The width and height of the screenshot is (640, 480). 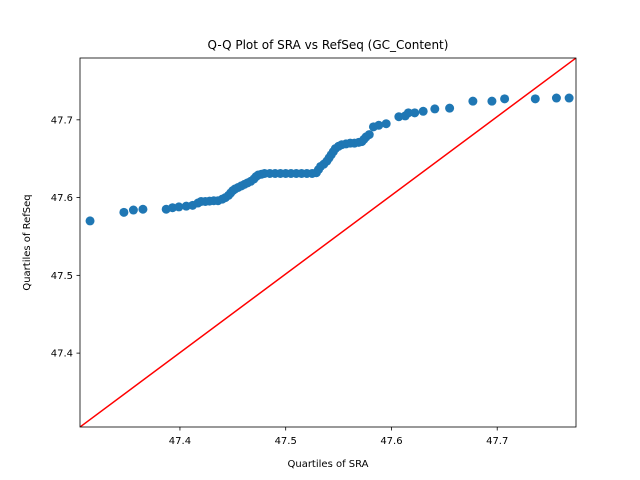 I want to click on x-tick-label: 47.7, so click(x=497, y=441).